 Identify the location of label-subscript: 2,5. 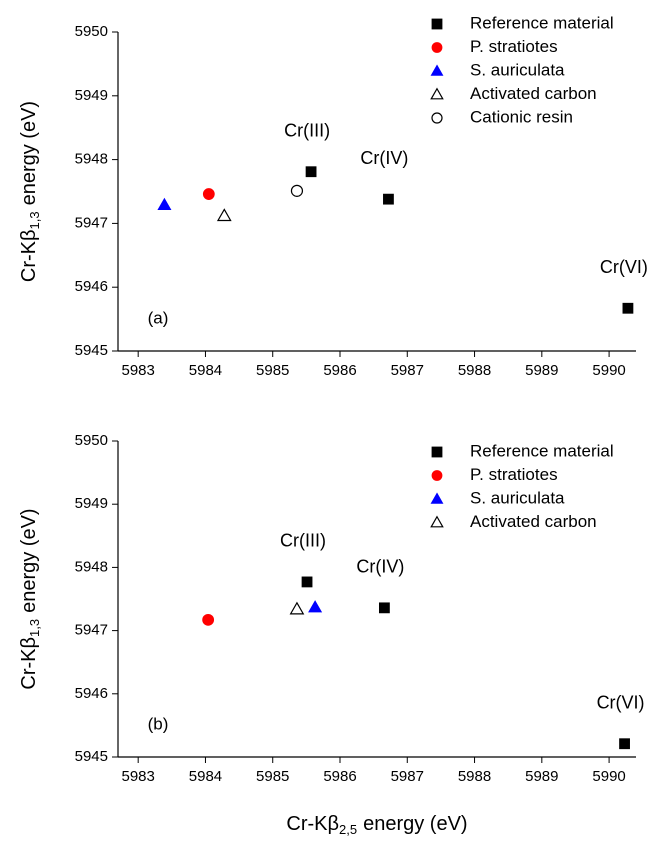
(348, 829).